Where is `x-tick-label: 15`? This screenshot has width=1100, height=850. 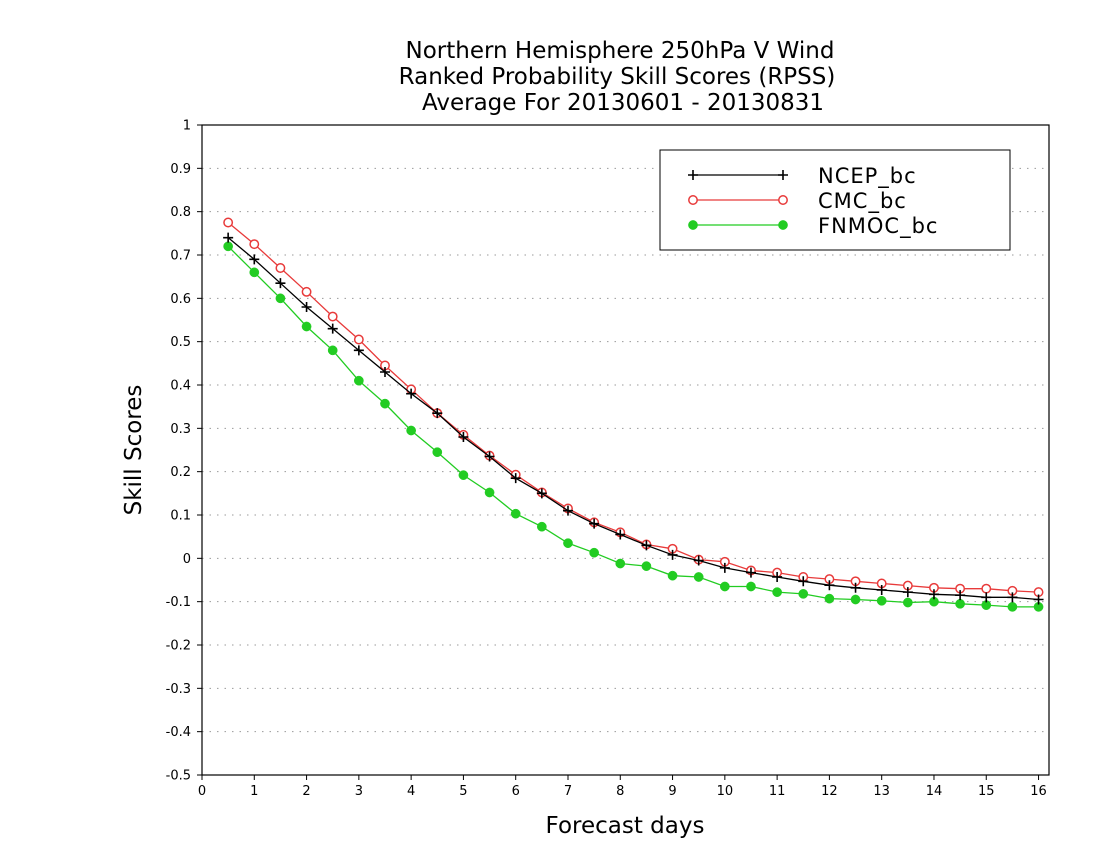
x-tick-label: 15 is located at coordinates (986, 791).